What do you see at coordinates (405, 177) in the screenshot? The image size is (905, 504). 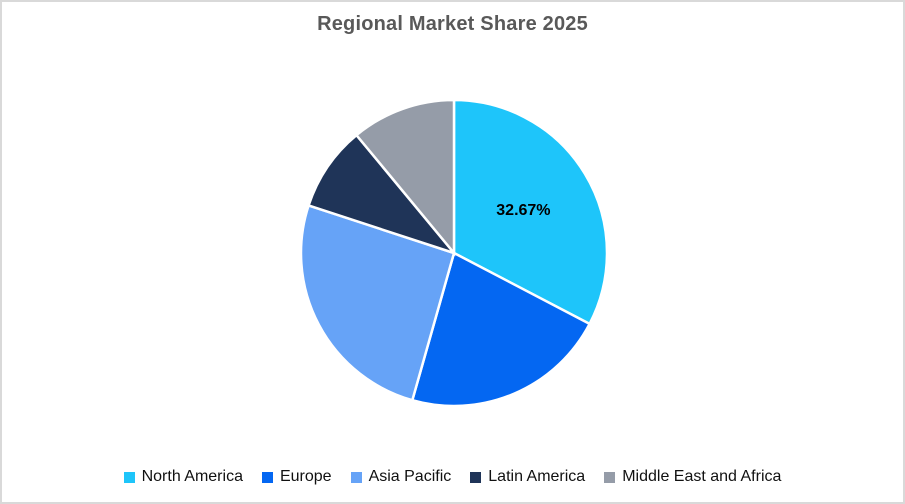 I see `pie-slice-middle-east-and-africa` at bounding box center [405, 177].